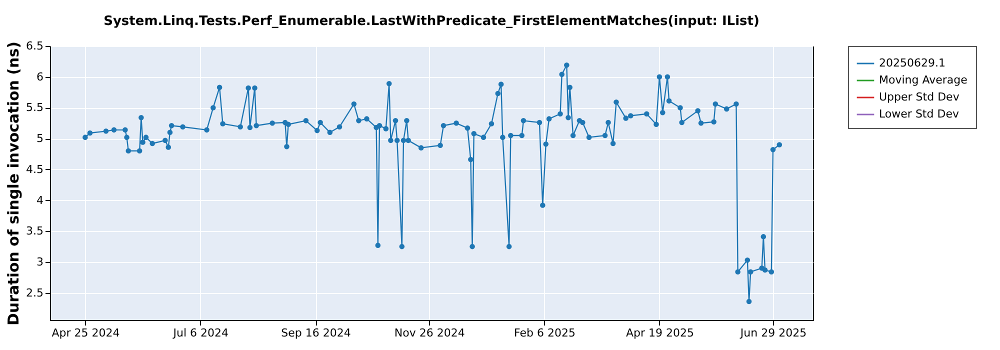  I want to click on y-tick-label: 4, so click(40, 200).